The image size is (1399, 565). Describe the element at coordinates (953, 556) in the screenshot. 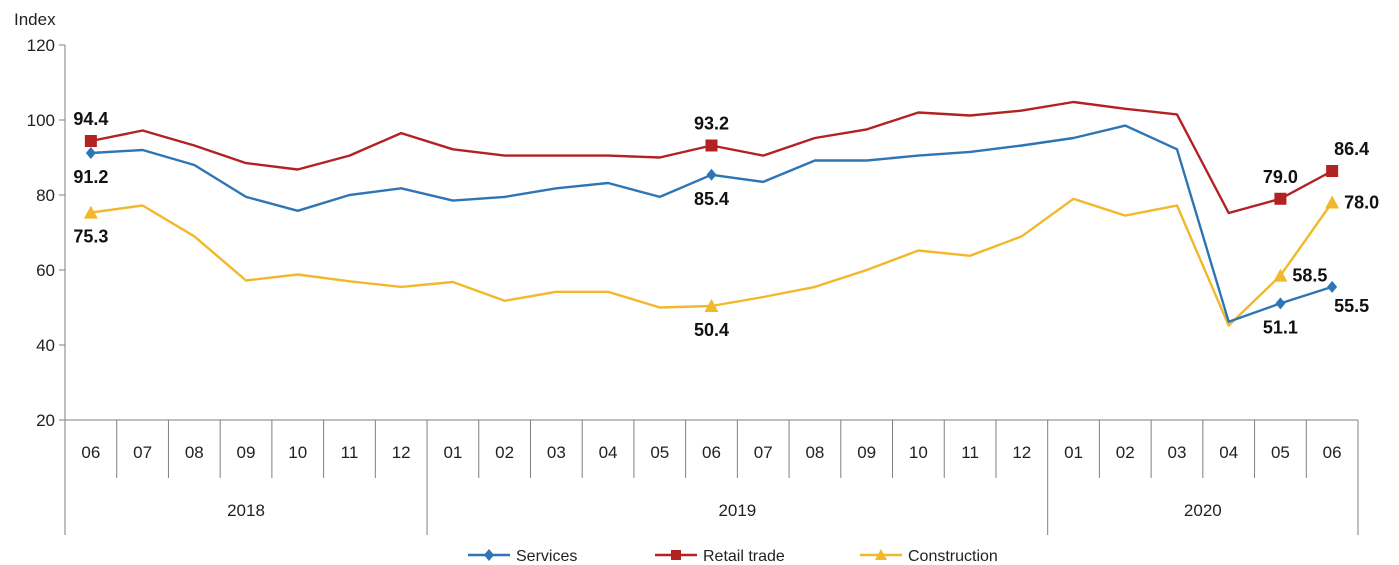

I see `legend-label-construction: Construction` at that location.